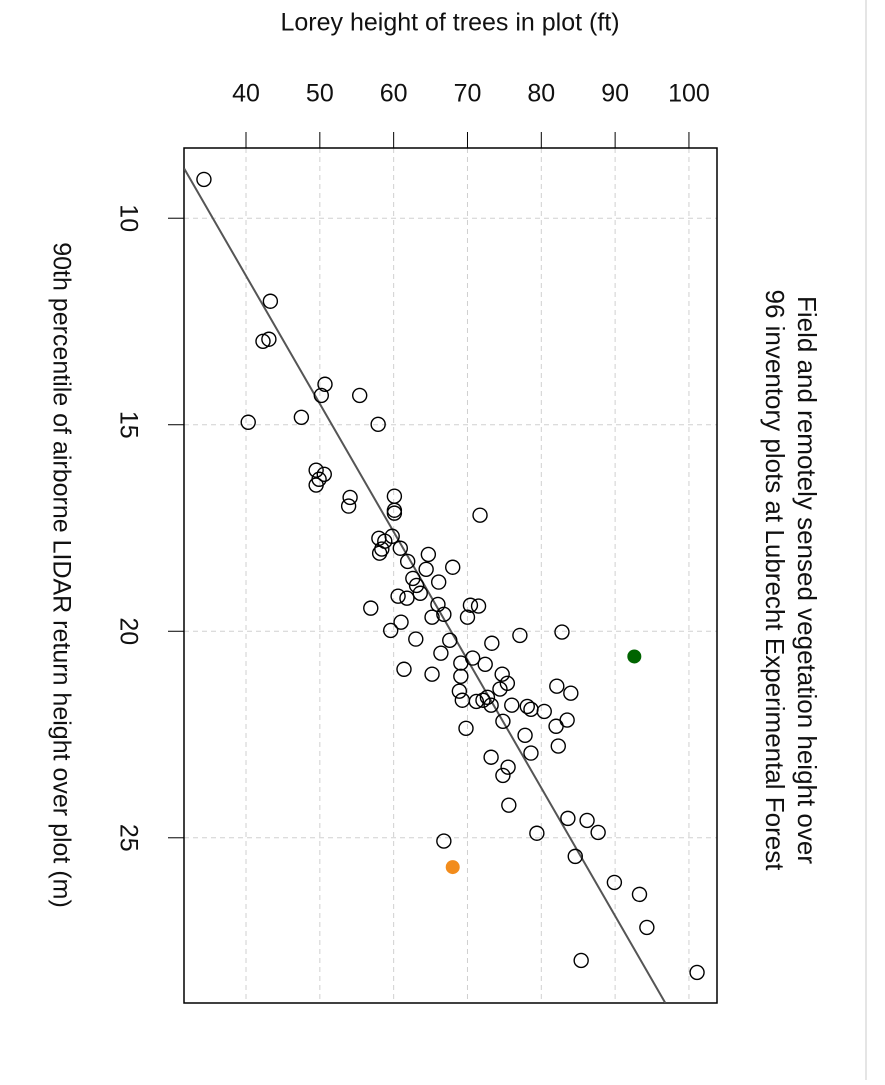 Image resolution: width=885 pixels, height=1085 pixels. Describe the element at coordinates (615, 94) in the screenshot. I see `y-tick-label: 90` at that location.